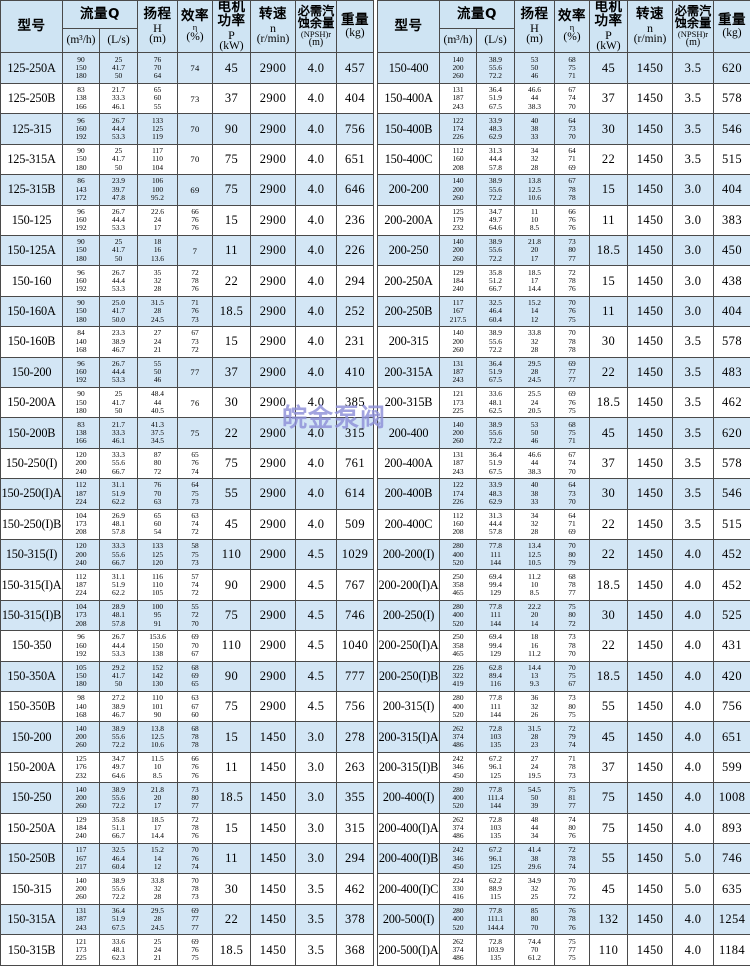 The width and height of the screenshot is (750, 966). What do you see at coordinates (534, 198) in the screenshot?
I see `cell-head-value: 10.6` at bounding box center [534, 198].